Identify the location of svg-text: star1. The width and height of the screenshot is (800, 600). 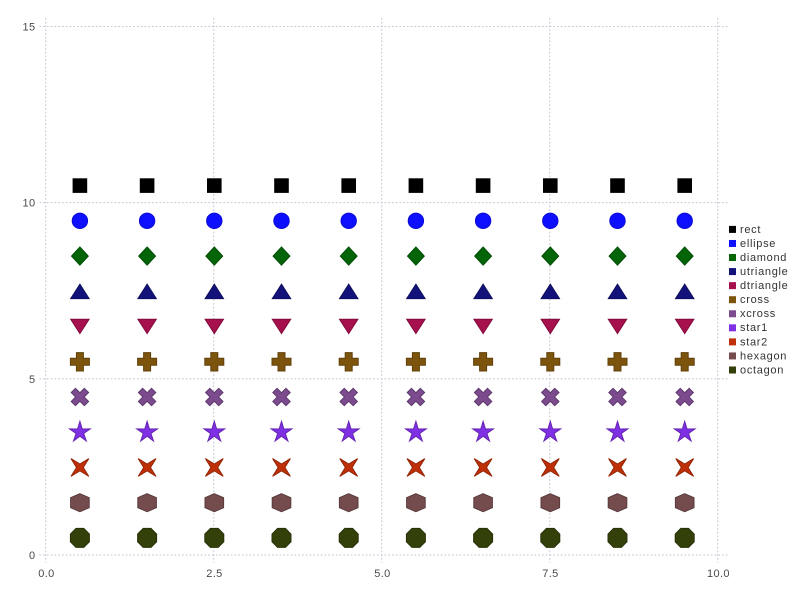
(754, 328).